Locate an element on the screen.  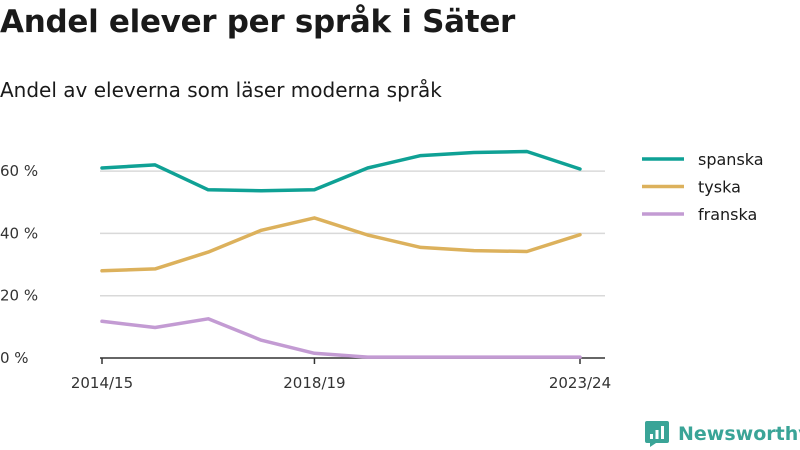
brand-name: Newsworthy is located at coordinates (739, 434).